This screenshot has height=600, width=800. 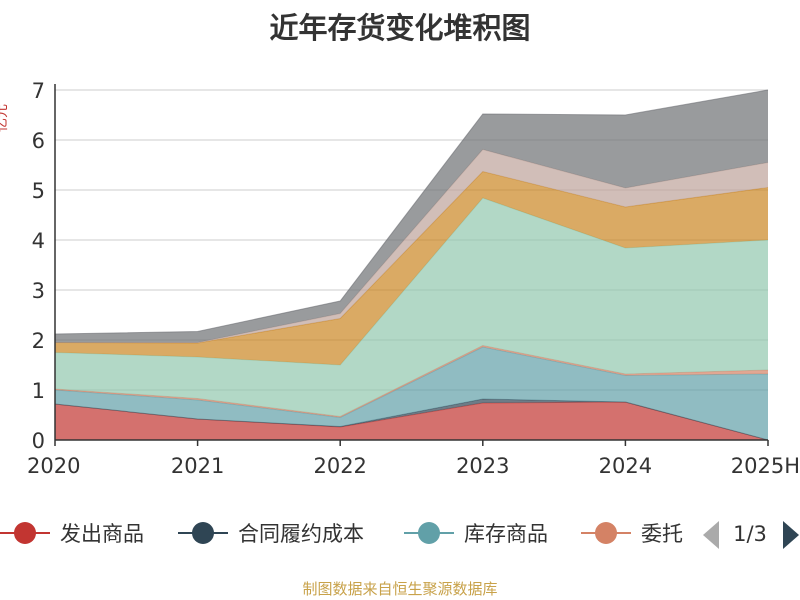 I want to click on y-tick-label: 6, so click(x=38, y=141).